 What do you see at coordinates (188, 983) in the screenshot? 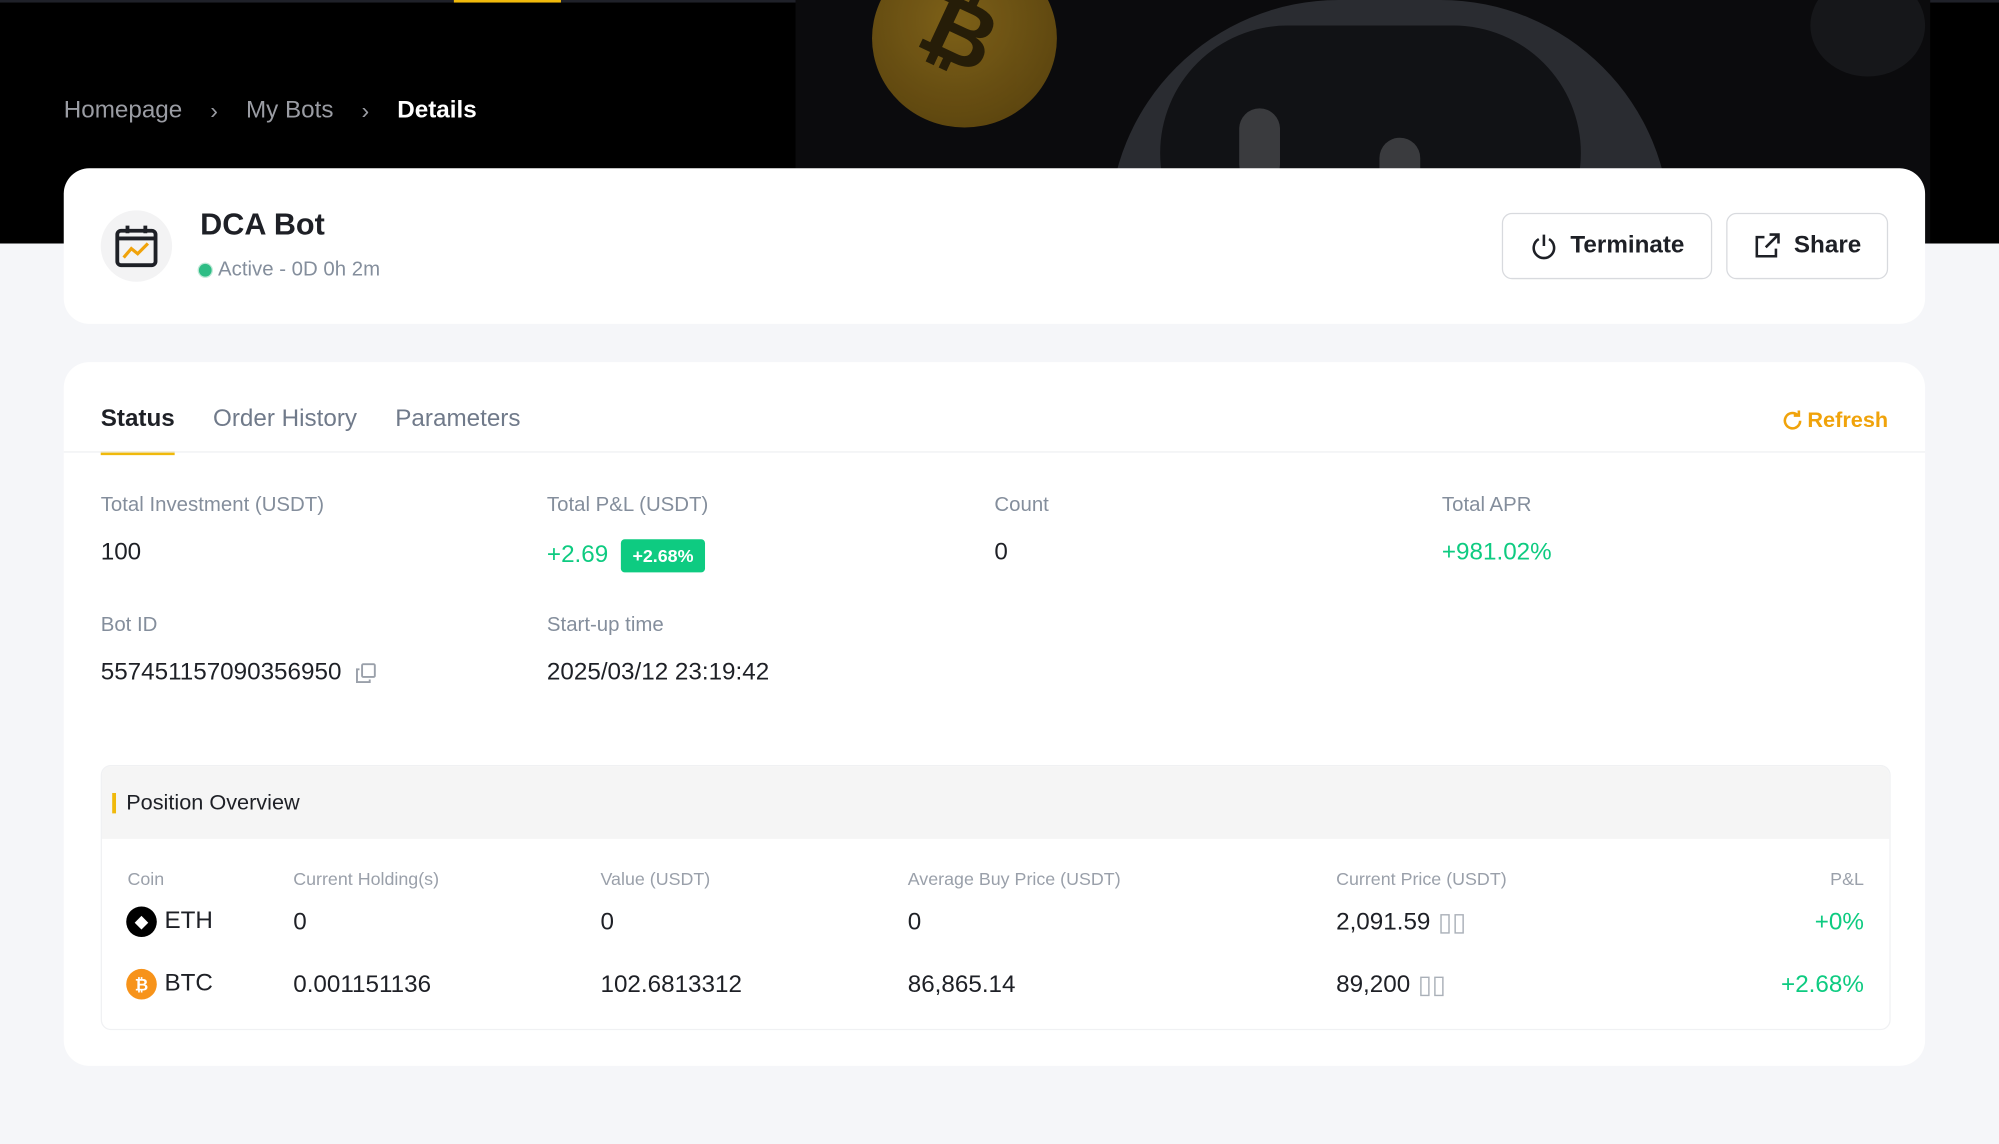
I see `coin-name: BTC` at bounding box center [188, 983].